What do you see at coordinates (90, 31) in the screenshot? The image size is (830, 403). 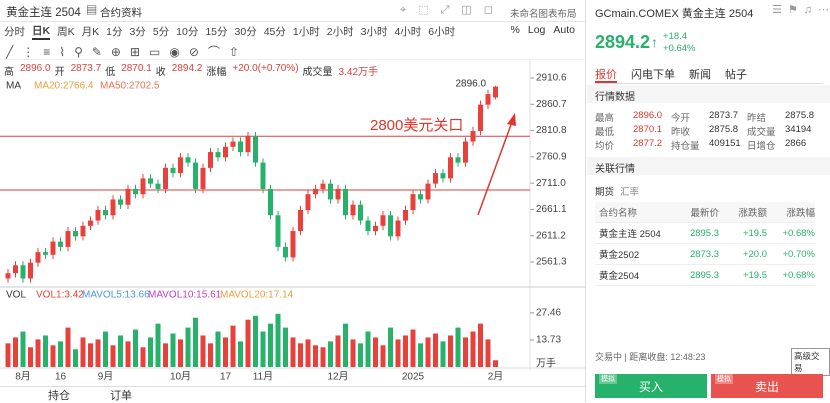 I see `period-button: 月K` at bounding box center [90, 31].